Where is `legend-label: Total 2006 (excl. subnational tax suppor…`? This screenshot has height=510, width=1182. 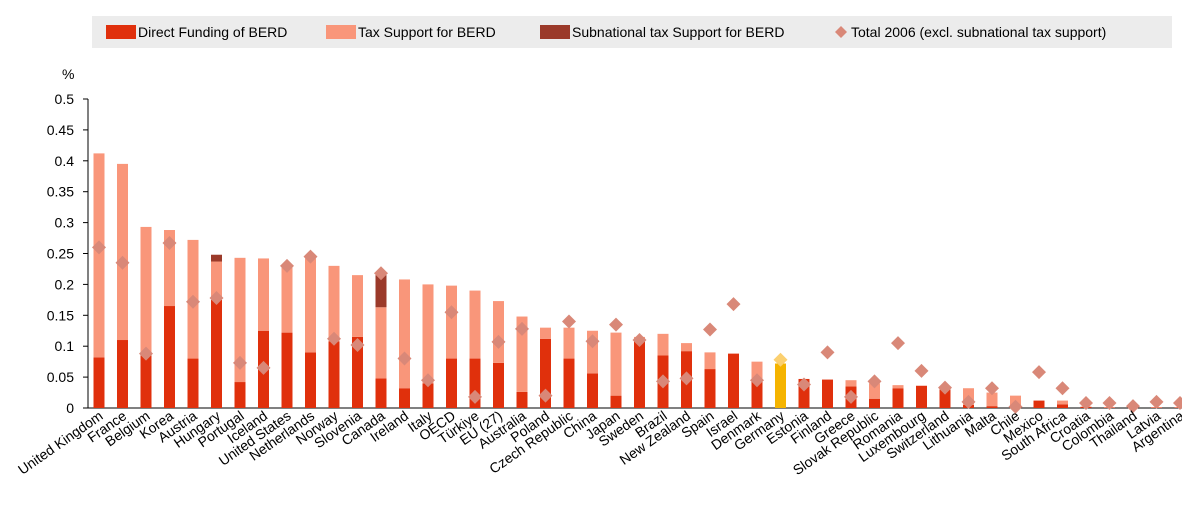
legend-label: Total 2006 (excl. subnational tax suppor… is located at coordinates (978, 32).